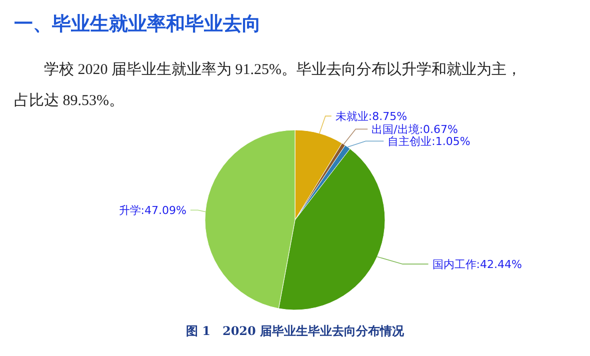 The image size is (590, 356). What do you see at coordinates (477, 265) in the screenshot?
I see `slice-label: 国内工作:42.44%` at bounding box center [477, 265].